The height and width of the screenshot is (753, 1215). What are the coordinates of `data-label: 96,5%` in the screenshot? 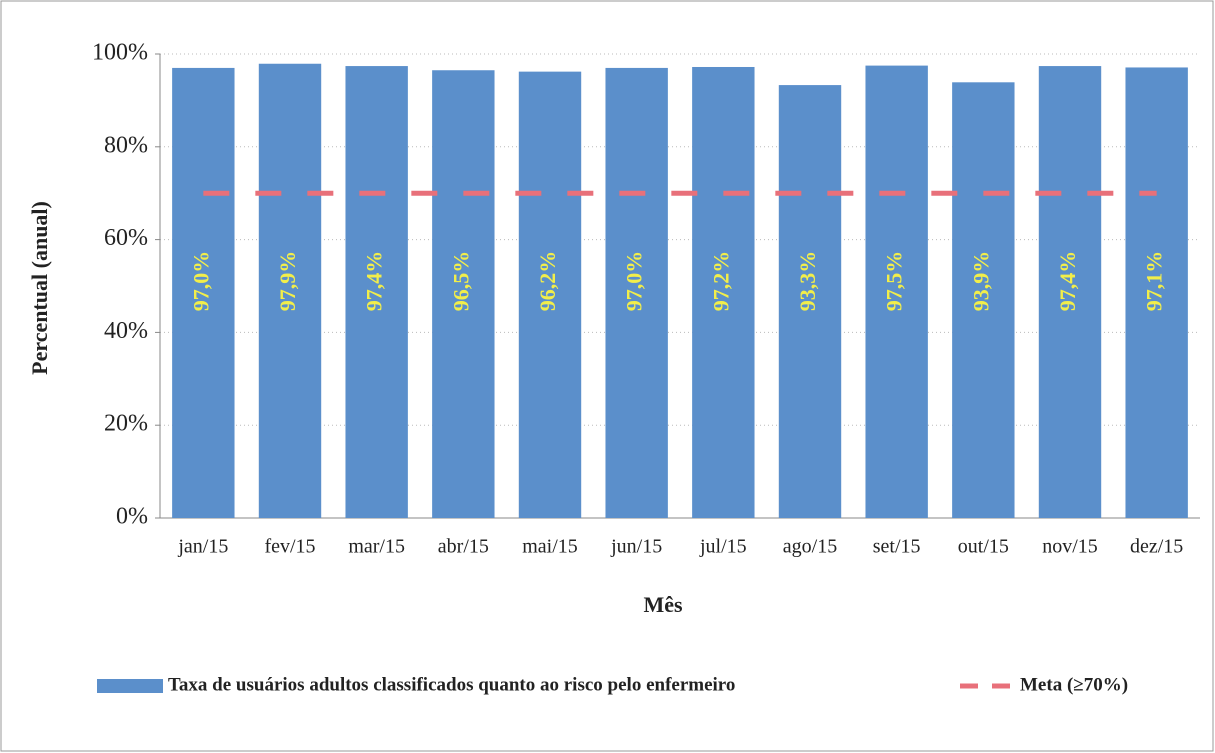 It's located at (460, 281).